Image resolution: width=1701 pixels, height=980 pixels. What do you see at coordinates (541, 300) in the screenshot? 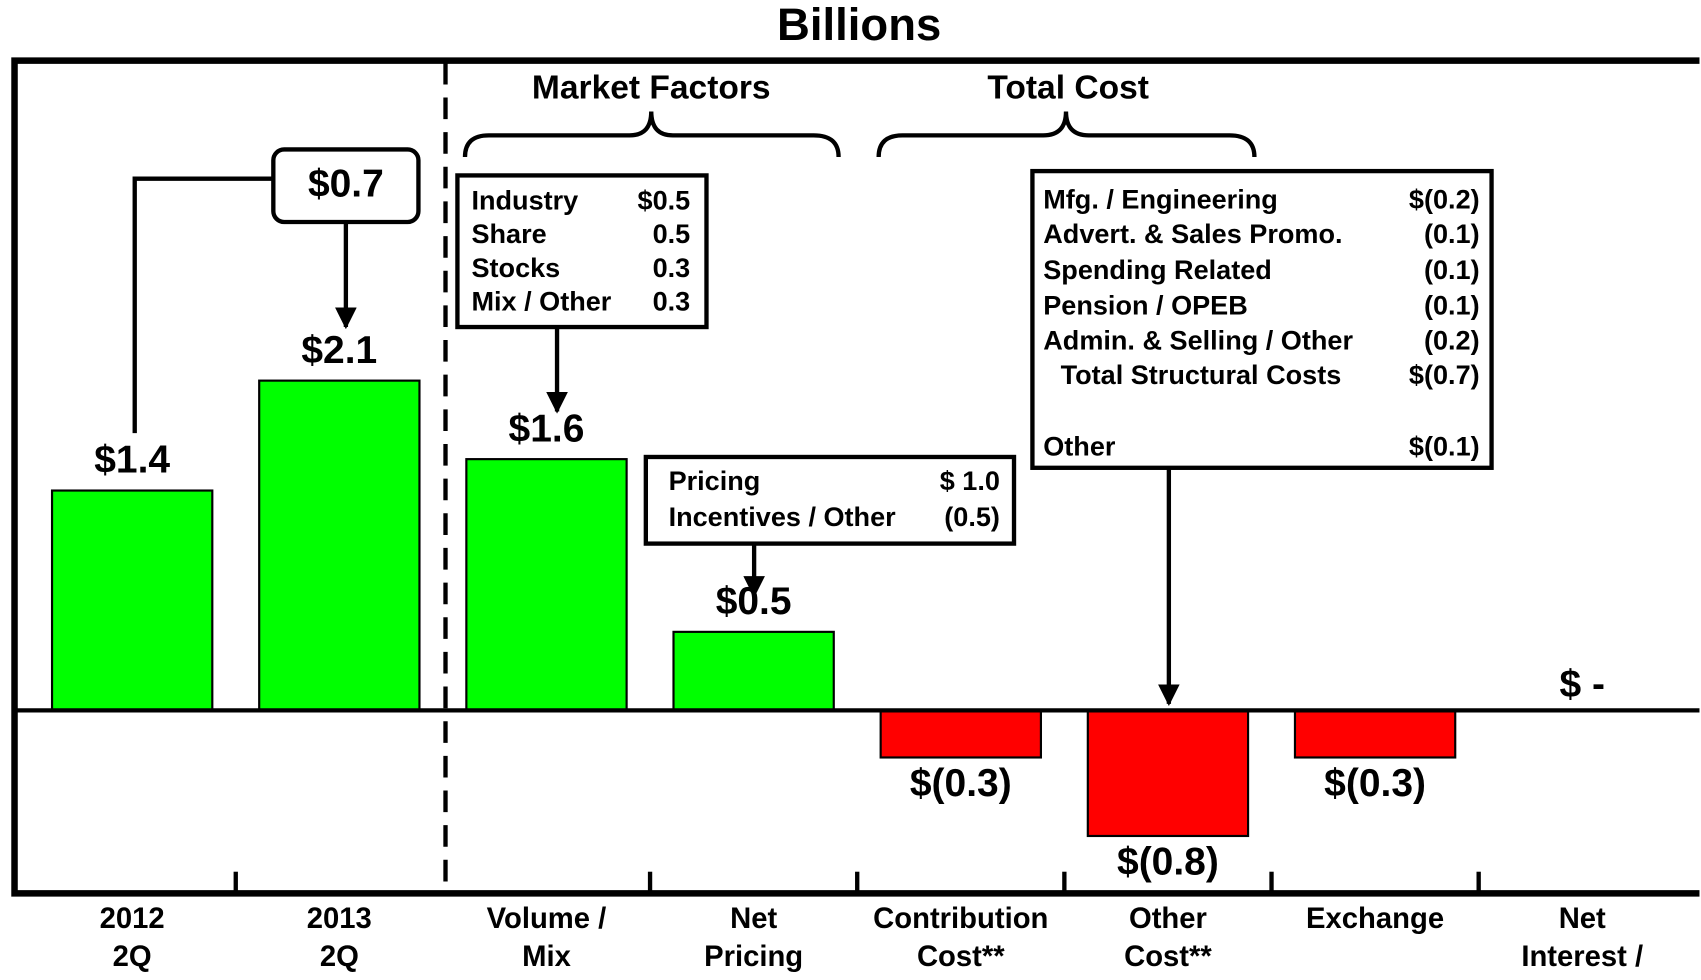
I see `box-label: Mix / Other` at bounding box center [541, 300].